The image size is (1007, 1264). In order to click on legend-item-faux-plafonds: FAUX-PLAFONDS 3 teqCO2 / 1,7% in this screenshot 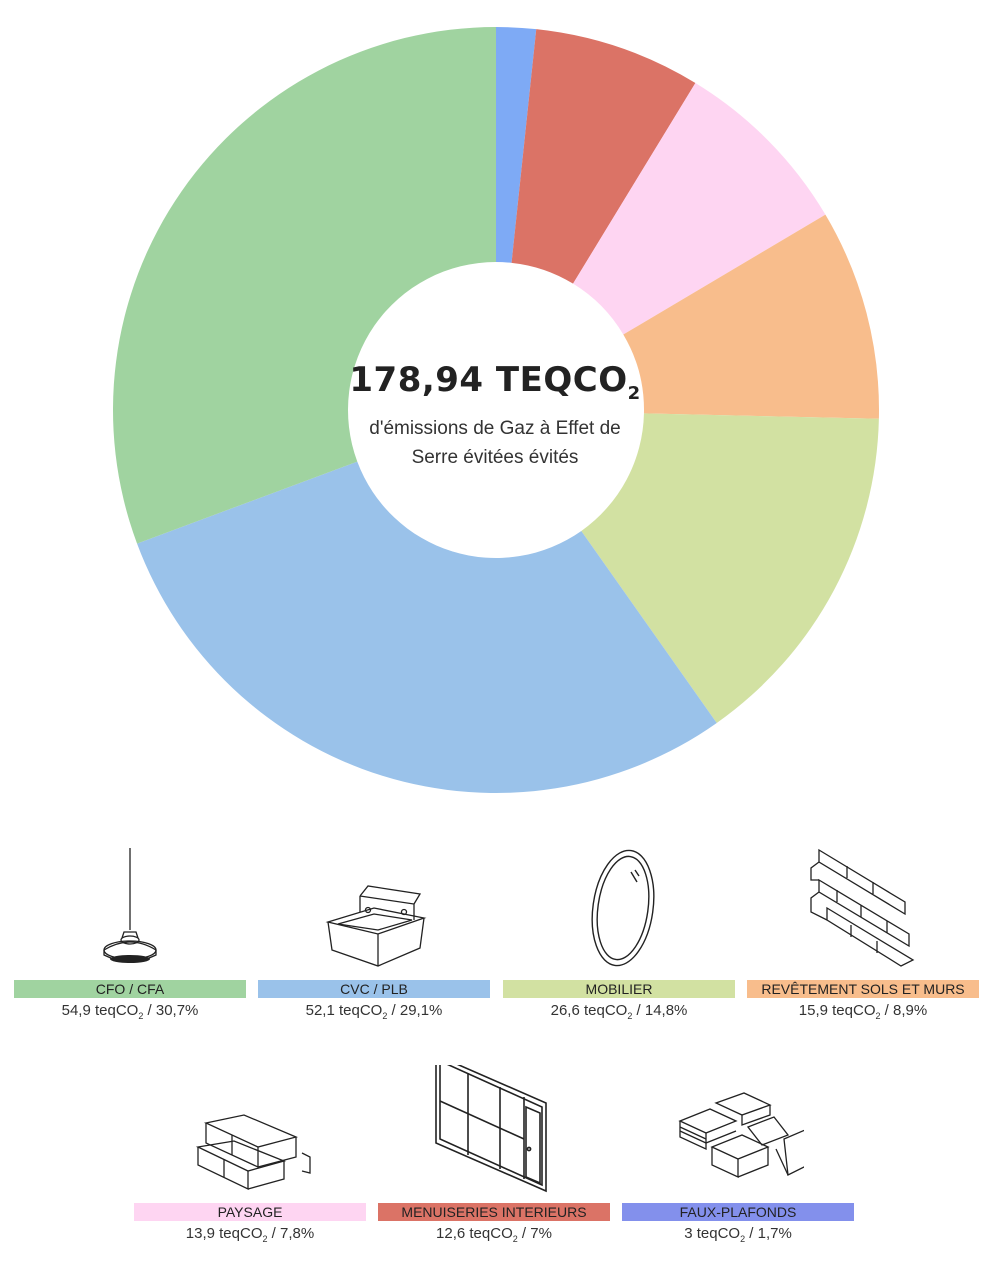, I will do `click(738, 1154)`.